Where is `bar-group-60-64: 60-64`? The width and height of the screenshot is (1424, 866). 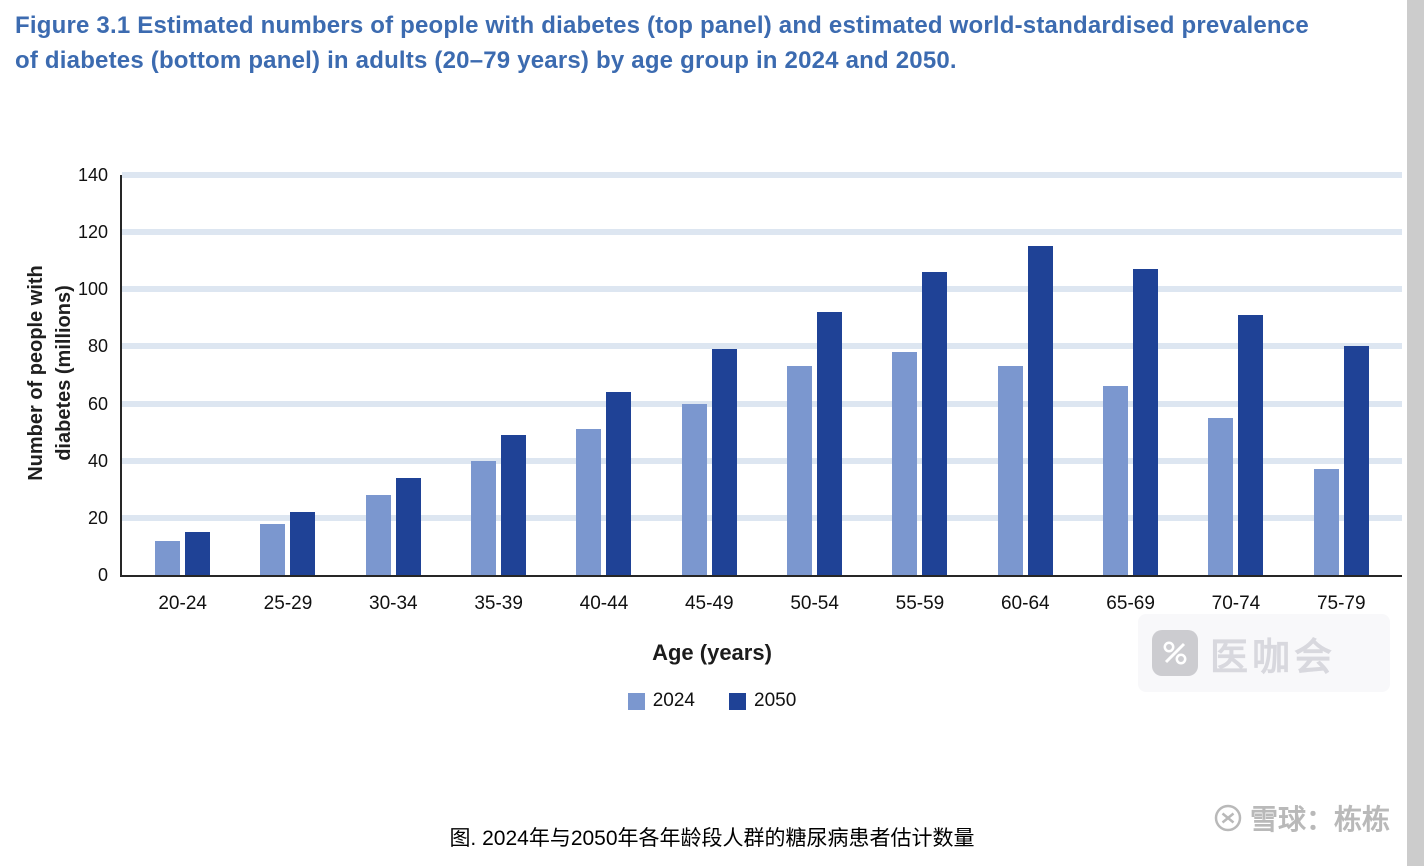 bar-group-60-64: 60-64 is located at coordinates (1025, 430).